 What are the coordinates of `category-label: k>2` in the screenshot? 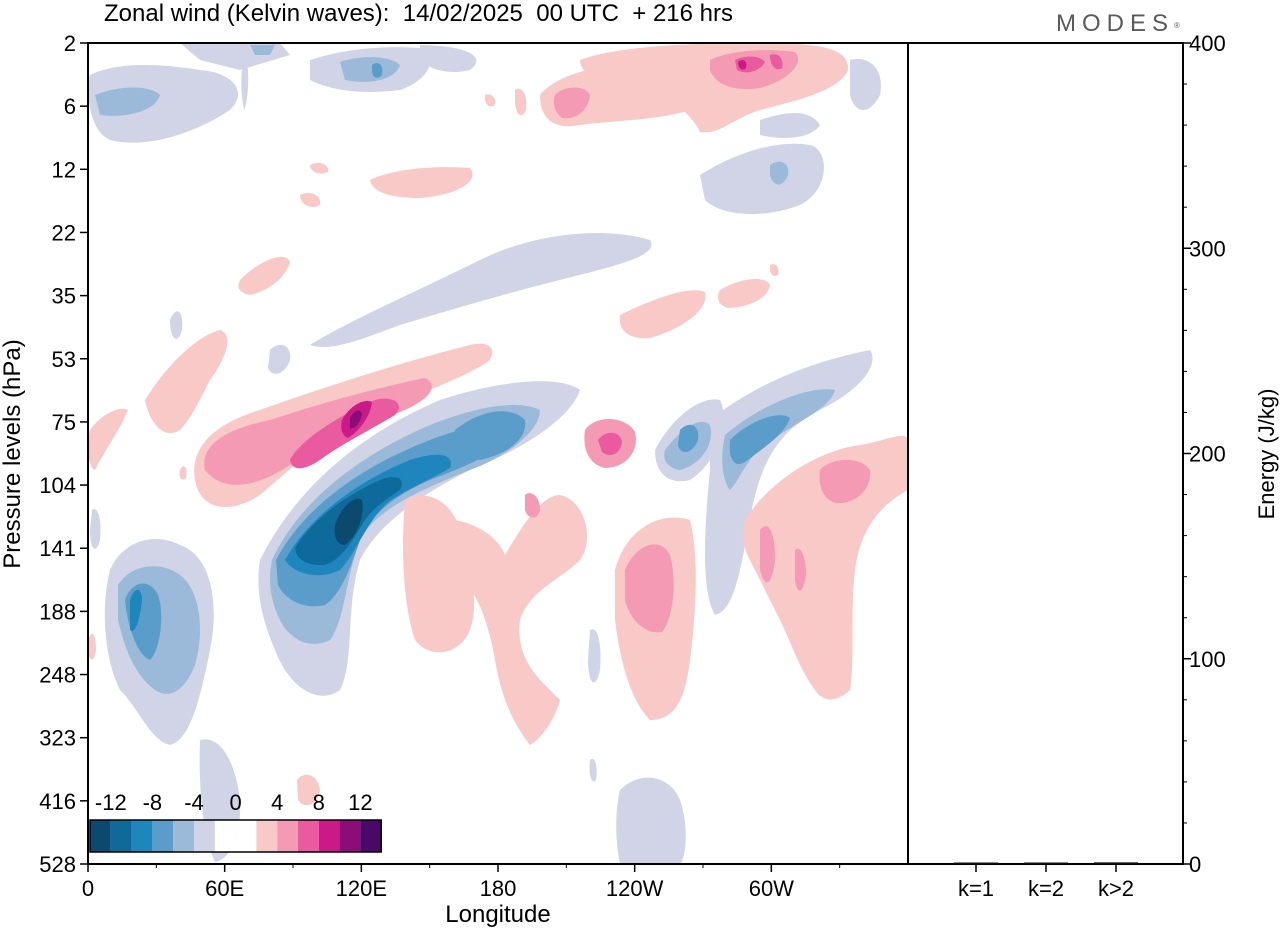 It's located at (1116, 888).